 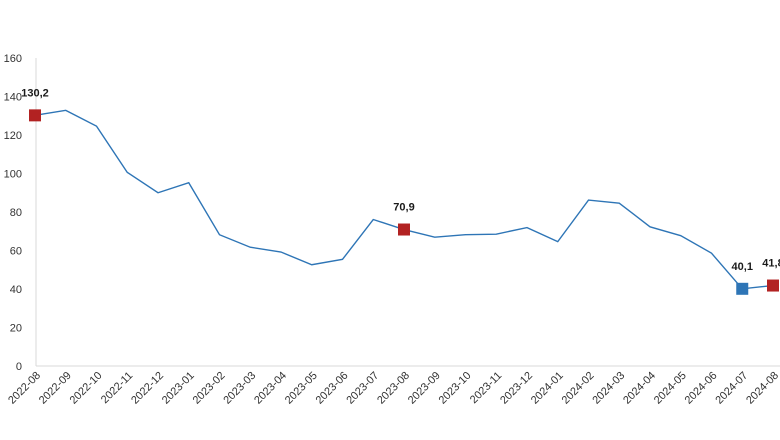 I want to click on y-tick-label: 40, so click(x=16, y=290).